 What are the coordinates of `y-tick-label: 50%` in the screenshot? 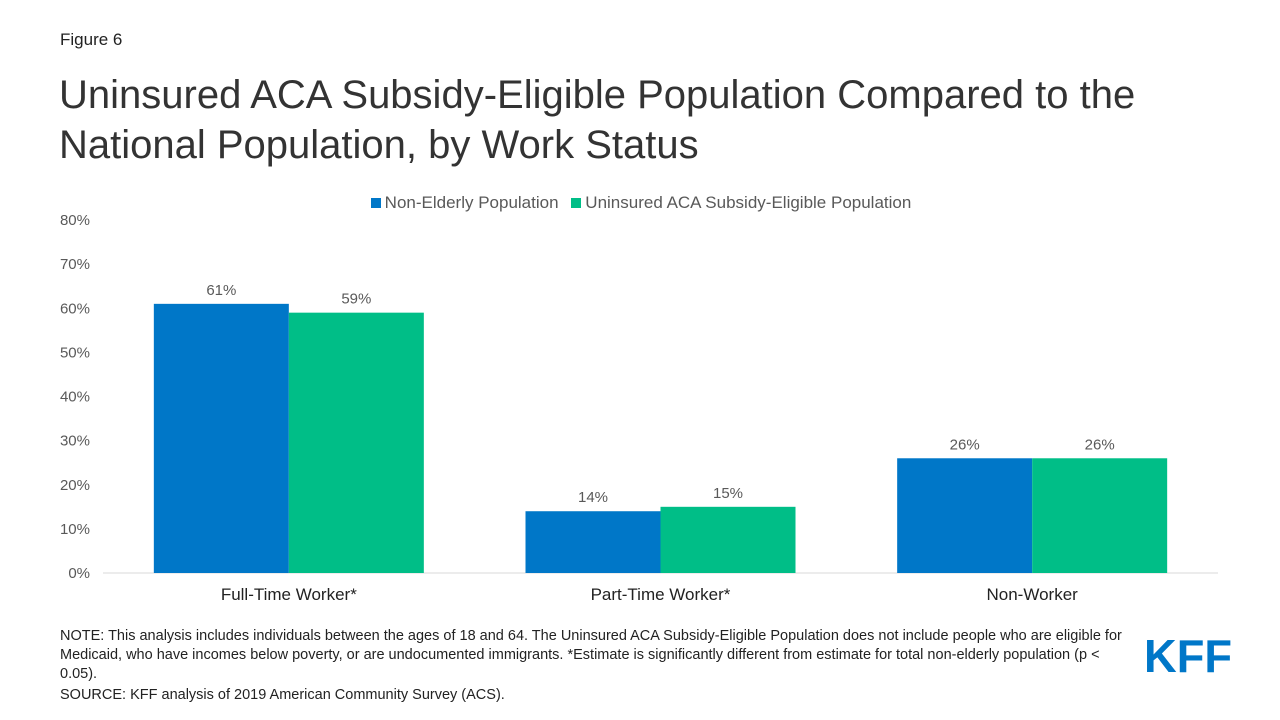 It's located at (75, 352).